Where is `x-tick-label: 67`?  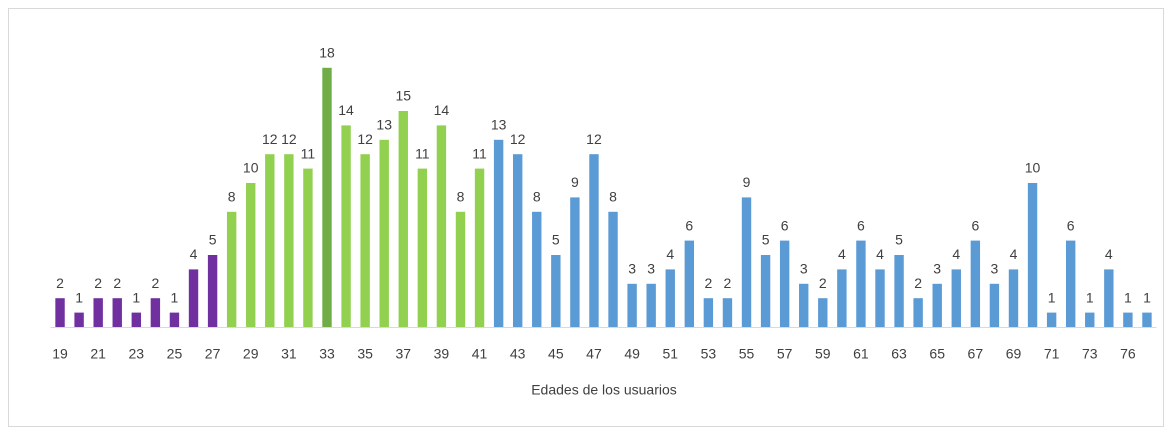 x-tick-label: 67 is located at coordinates (976, 354).